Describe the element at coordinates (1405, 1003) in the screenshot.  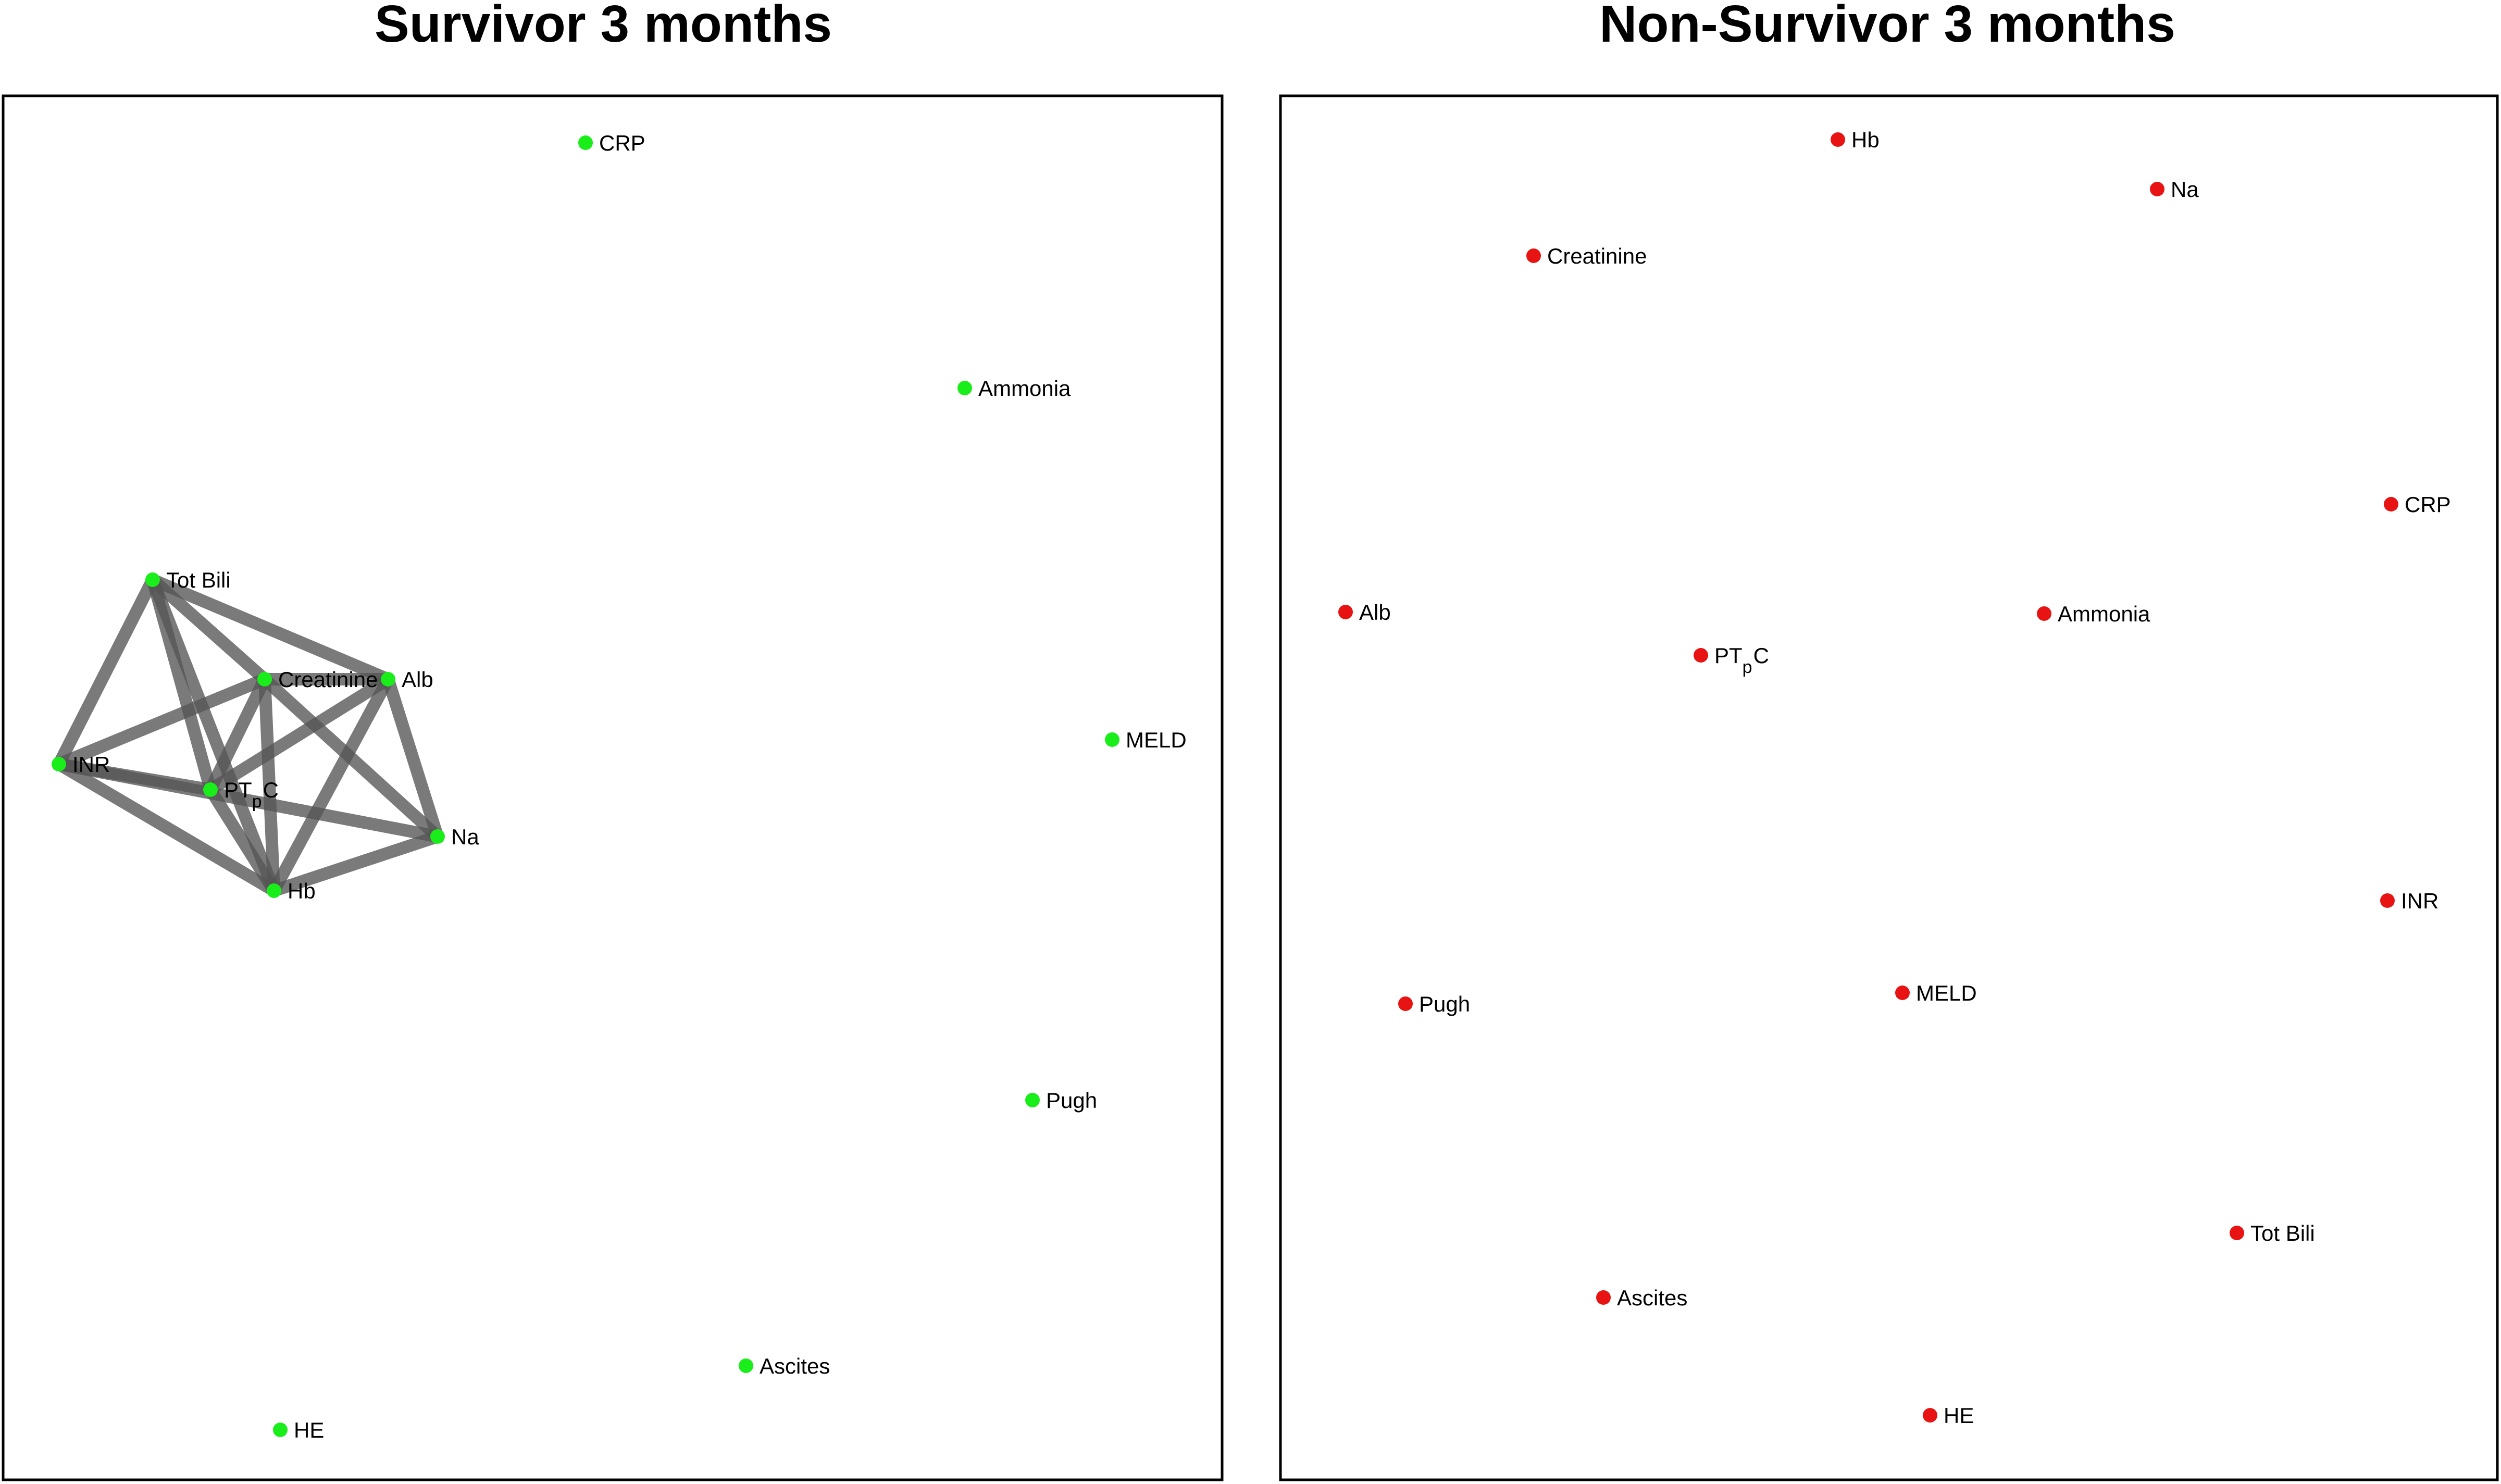
I see `non-survivor-node-dot-pugh` at that location.